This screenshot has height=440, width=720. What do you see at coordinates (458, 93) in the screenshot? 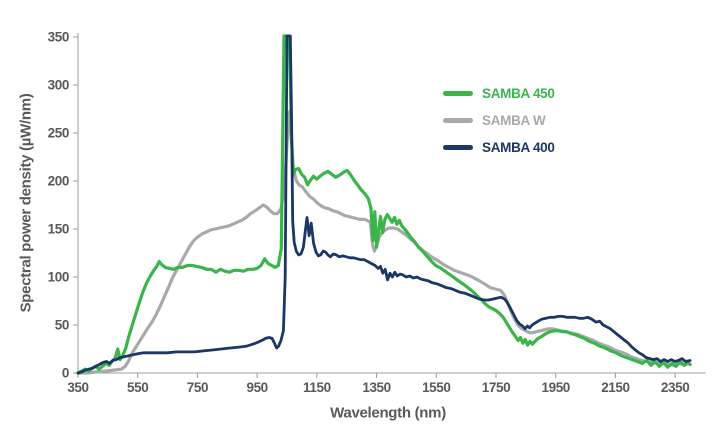
I see `legend-swatch-samba-450-line` at bounding box center [458, 93].